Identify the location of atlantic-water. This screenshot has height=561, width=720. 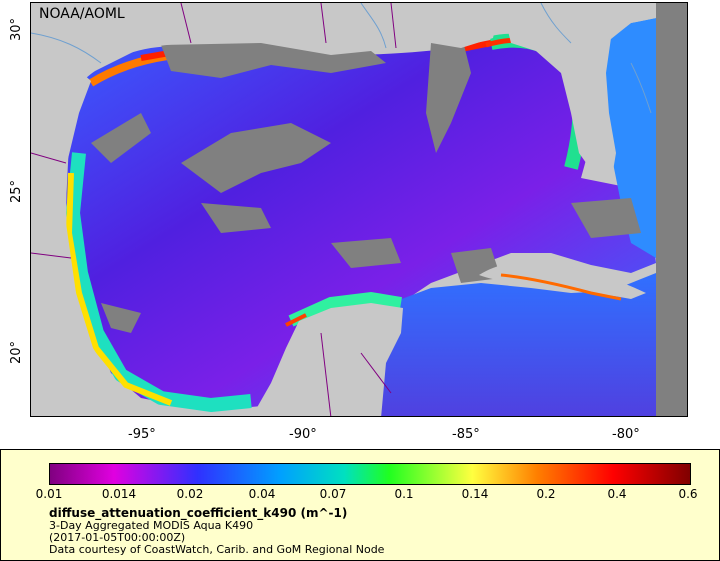
(631, 138).